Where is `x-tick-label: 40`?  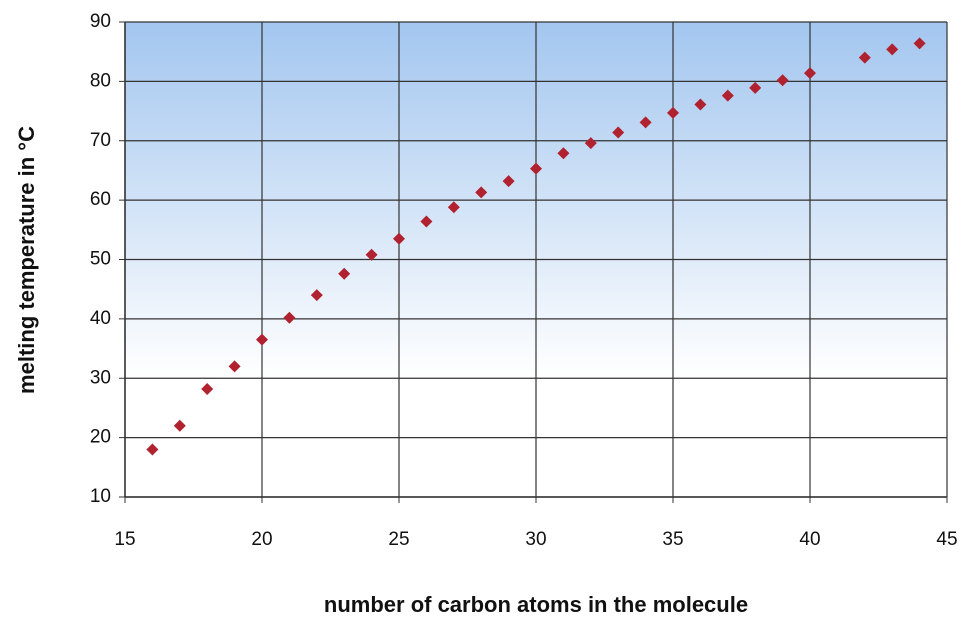 x-tick-label: 40 is located at coordinates (809, 539).